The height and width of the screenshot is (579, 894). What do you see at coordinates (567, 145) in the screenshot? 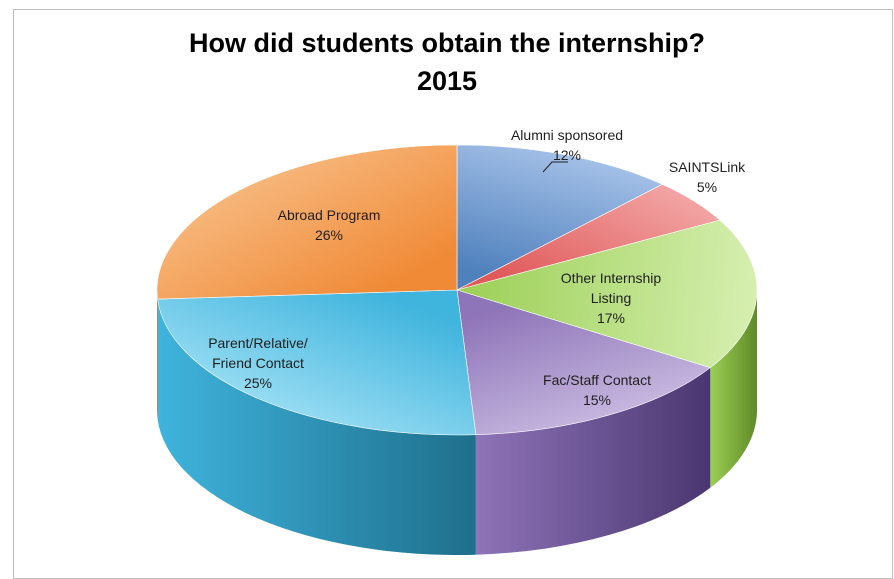
I see `slice-label-alumni-sponsored: Alumni sponsored 12%` at bounding box center [567, 145].